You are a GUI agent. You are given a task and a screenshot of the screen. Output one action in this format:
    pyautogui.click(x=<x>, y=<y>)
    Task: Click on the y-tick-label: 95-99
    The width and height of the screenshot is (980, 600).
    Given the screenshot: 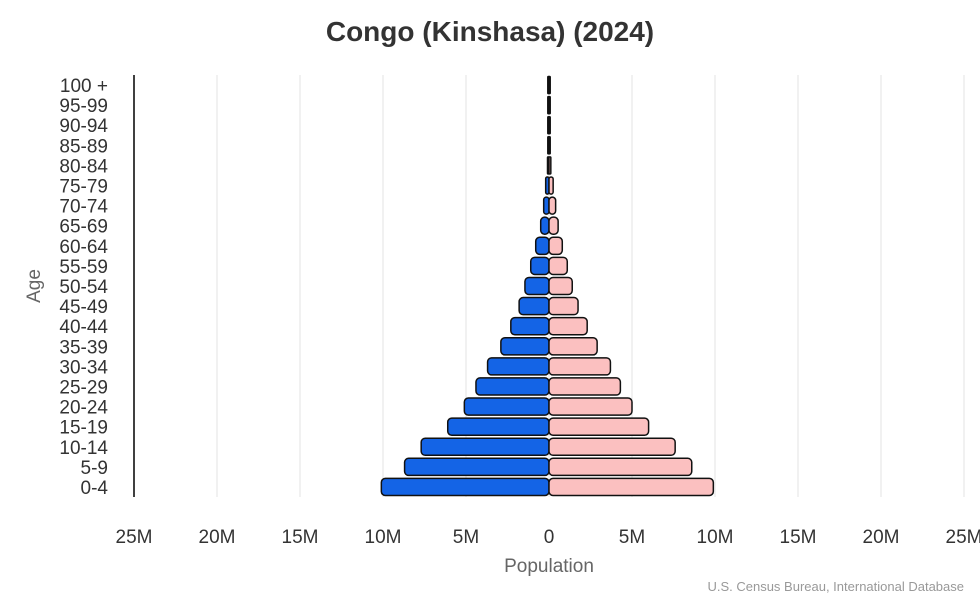 What is the action you would take?
    pyautogui.click(x=83, y=106)
    